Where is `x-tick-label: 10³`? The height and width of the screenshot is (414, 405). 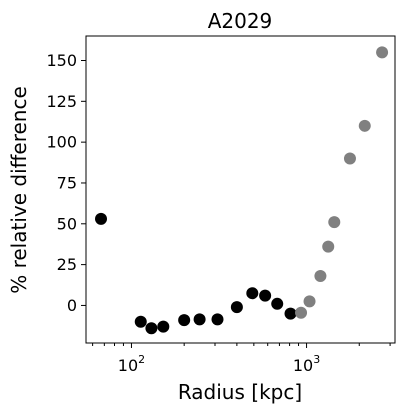
x-tick-label: 10³ is located at coordinates (306, 364).